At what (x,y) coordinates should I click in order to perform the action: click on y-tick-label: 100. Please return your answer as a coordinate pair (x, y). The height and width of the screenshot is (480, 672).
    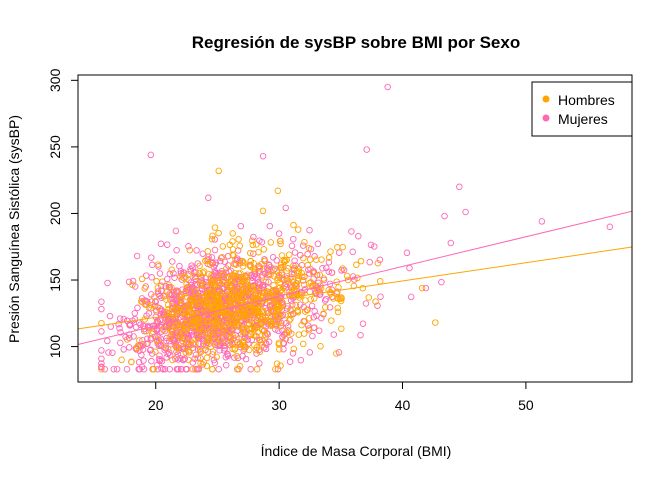
    Looking at the image, I should click on (55, 347).